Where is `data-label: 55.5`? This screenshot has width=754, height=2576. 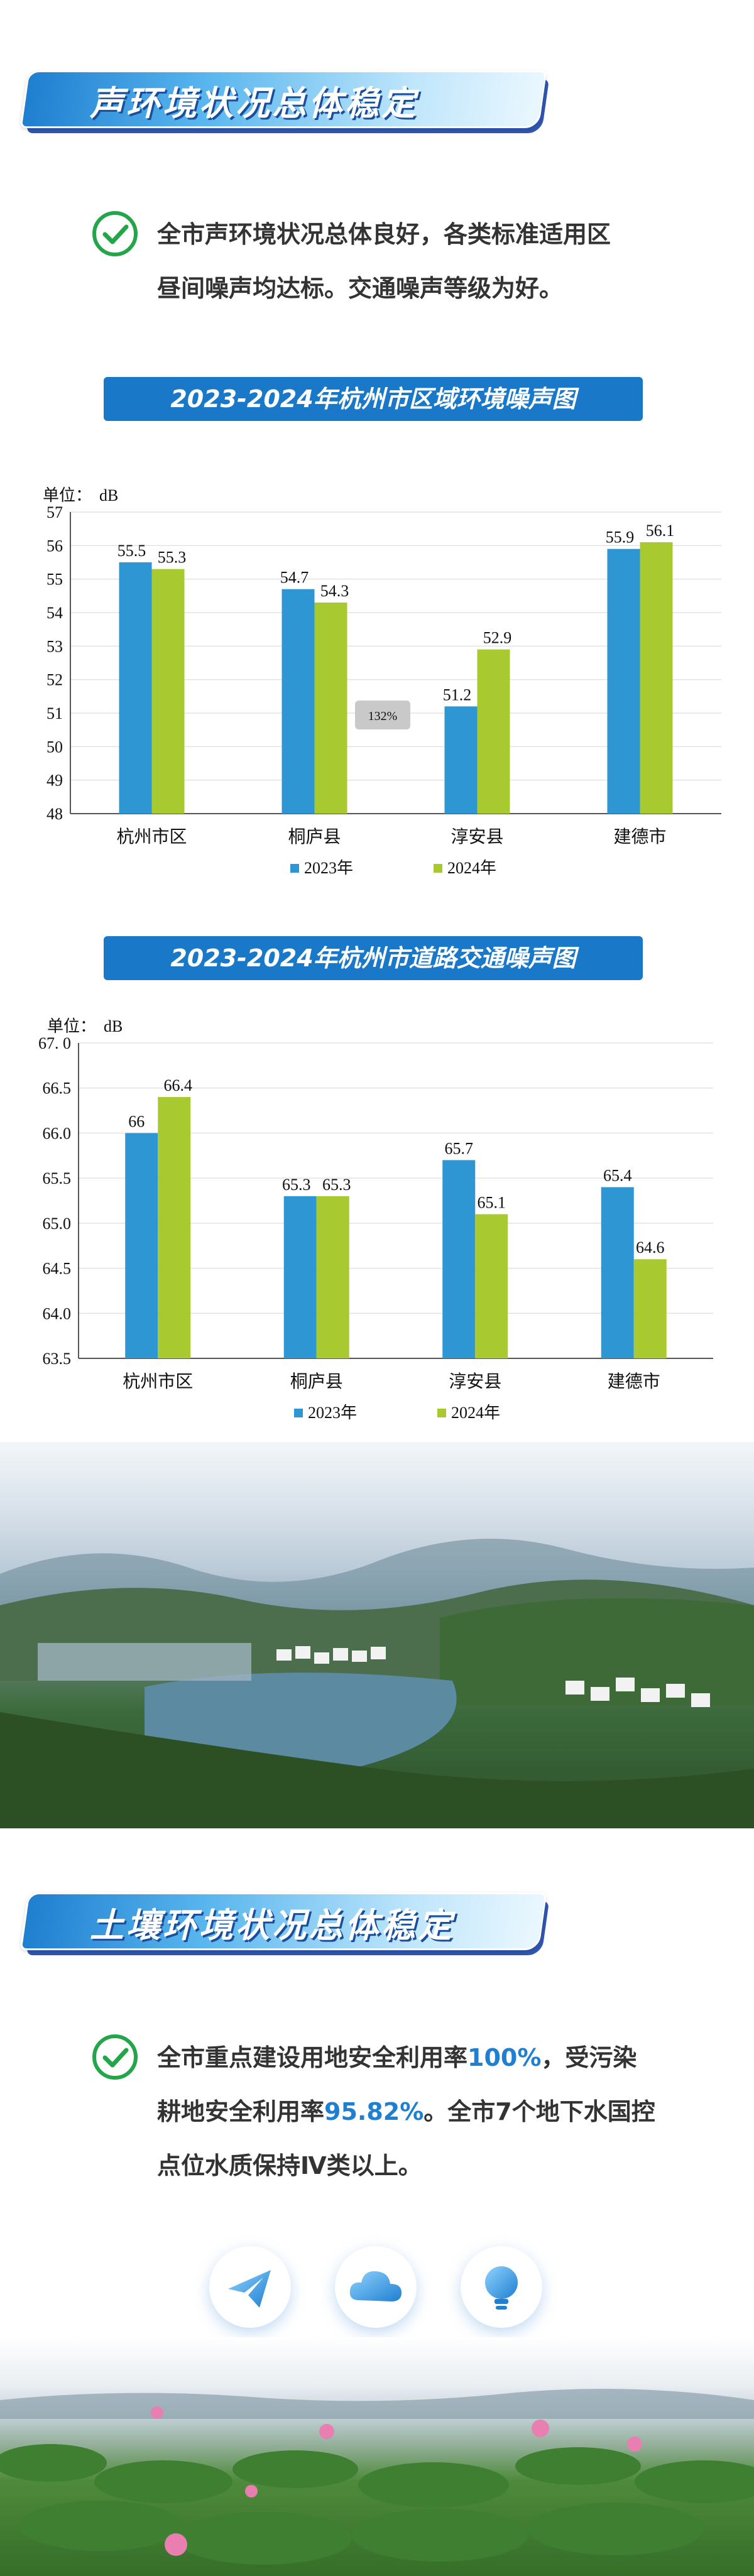
data-label: 55.5 is located at coordinates (131, 551).